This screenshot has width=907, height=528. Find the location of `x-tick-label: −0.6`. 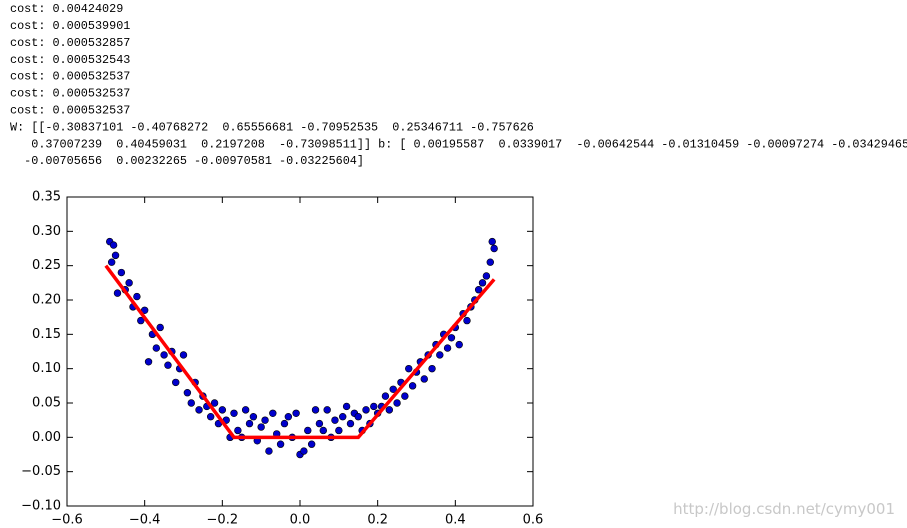

x-tick-label: −0.6 is located at coordinates (67, 520).